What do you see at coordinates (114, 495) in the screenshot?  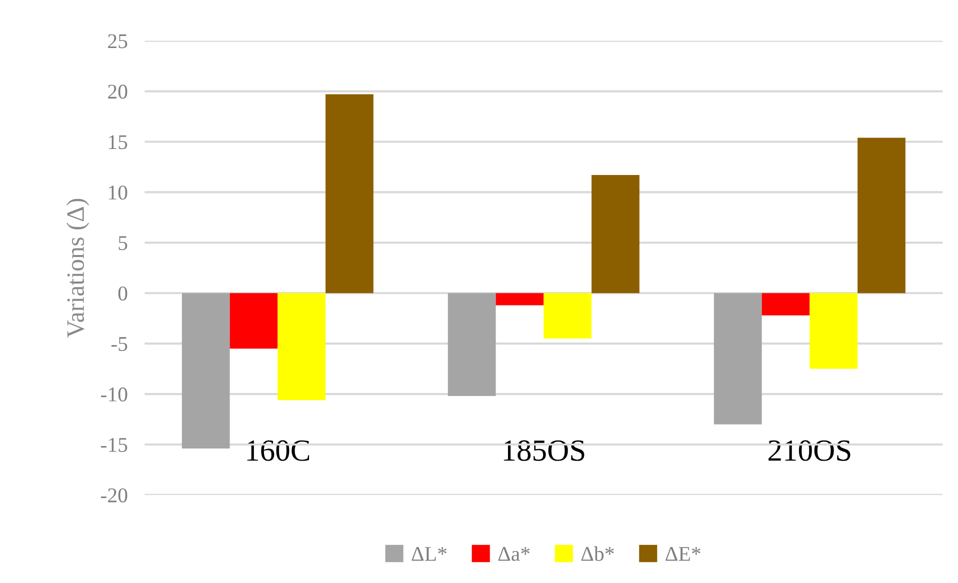 I see `y-tick-label: -20` at bounding box center [114, 495].